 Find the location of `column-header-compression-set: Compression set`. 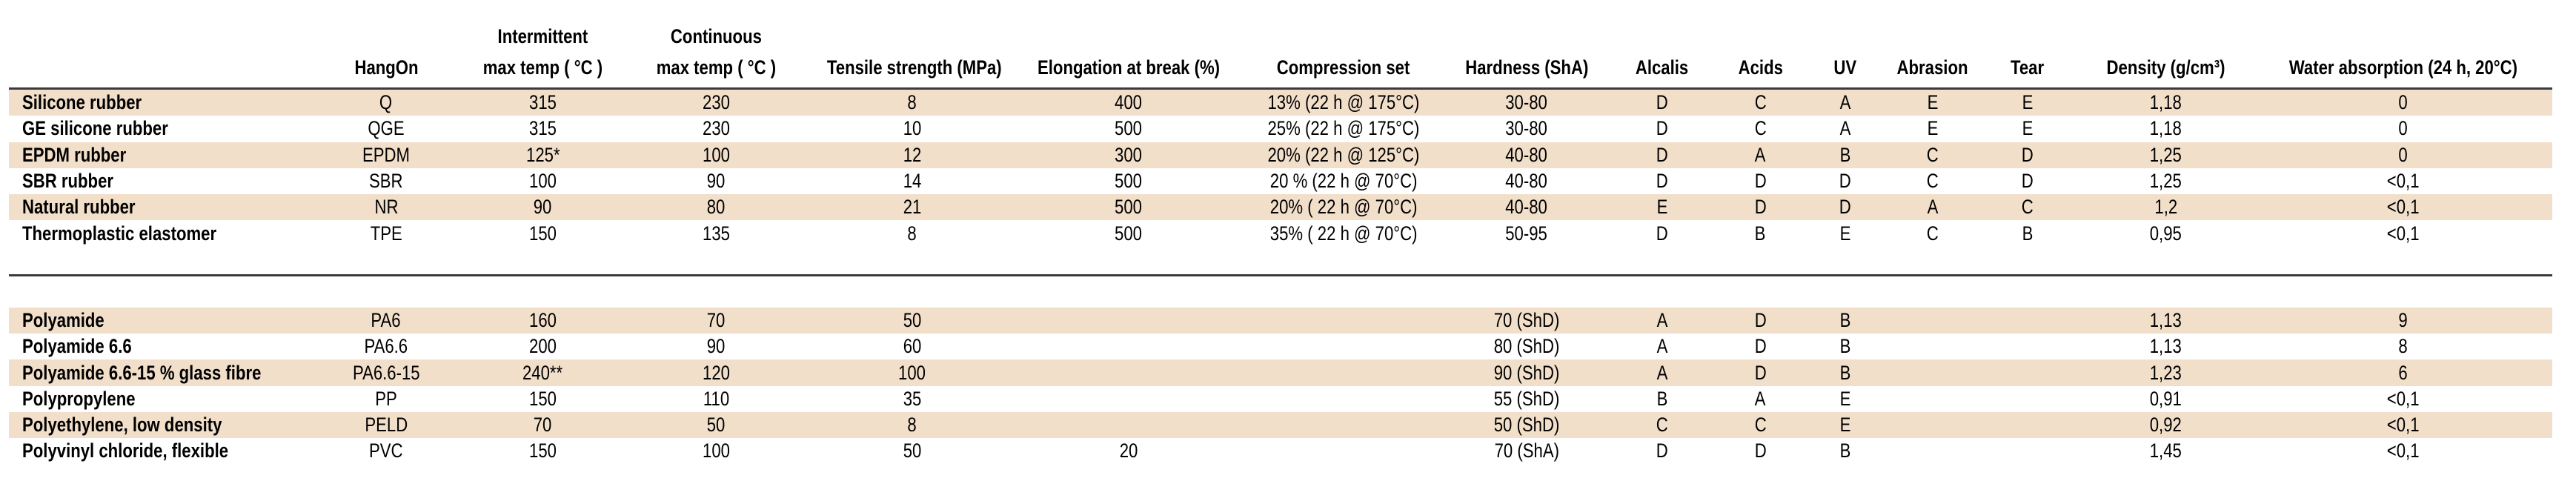

column-header-compression-set: Compression set is located at coordinates (1344, 67).